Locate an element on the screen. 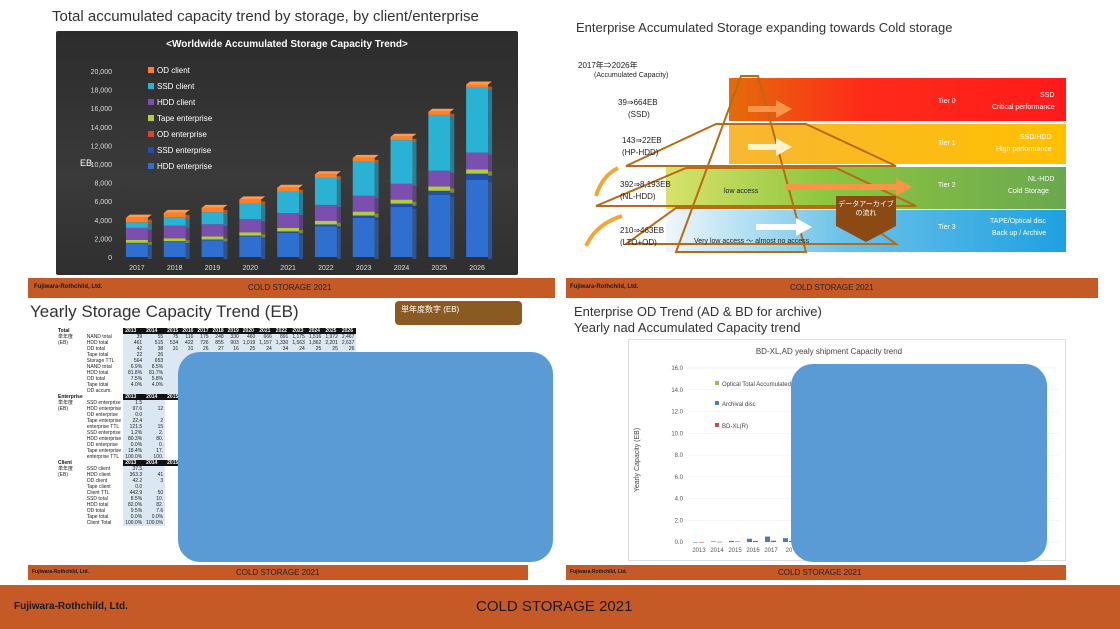 The image size is (1120, 629). x-tick-label: 2014 is located at coordinates (717, 551).